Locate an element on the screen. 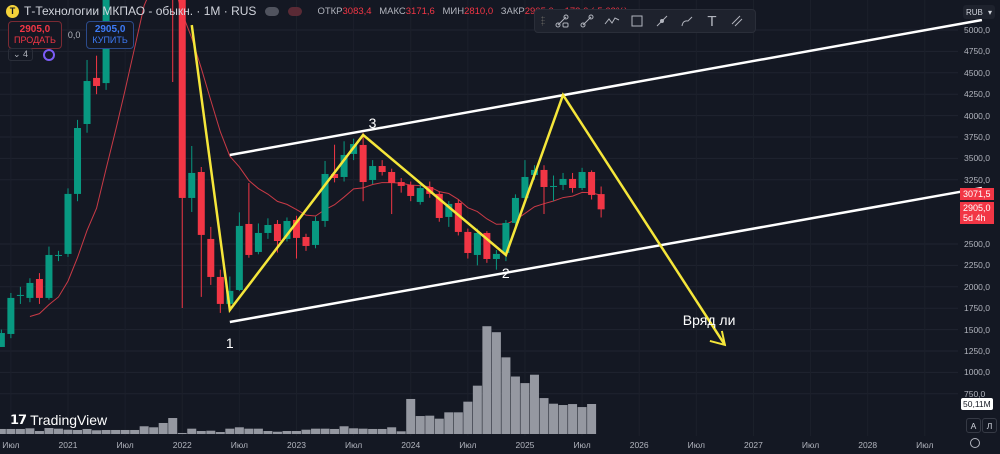 Image resolution: width=1000 pixels, height=454 pixels. symbol-title: Т-Технологии МКПАО - обыкн. · 1М · RUS is located at coordinates (140, 11).